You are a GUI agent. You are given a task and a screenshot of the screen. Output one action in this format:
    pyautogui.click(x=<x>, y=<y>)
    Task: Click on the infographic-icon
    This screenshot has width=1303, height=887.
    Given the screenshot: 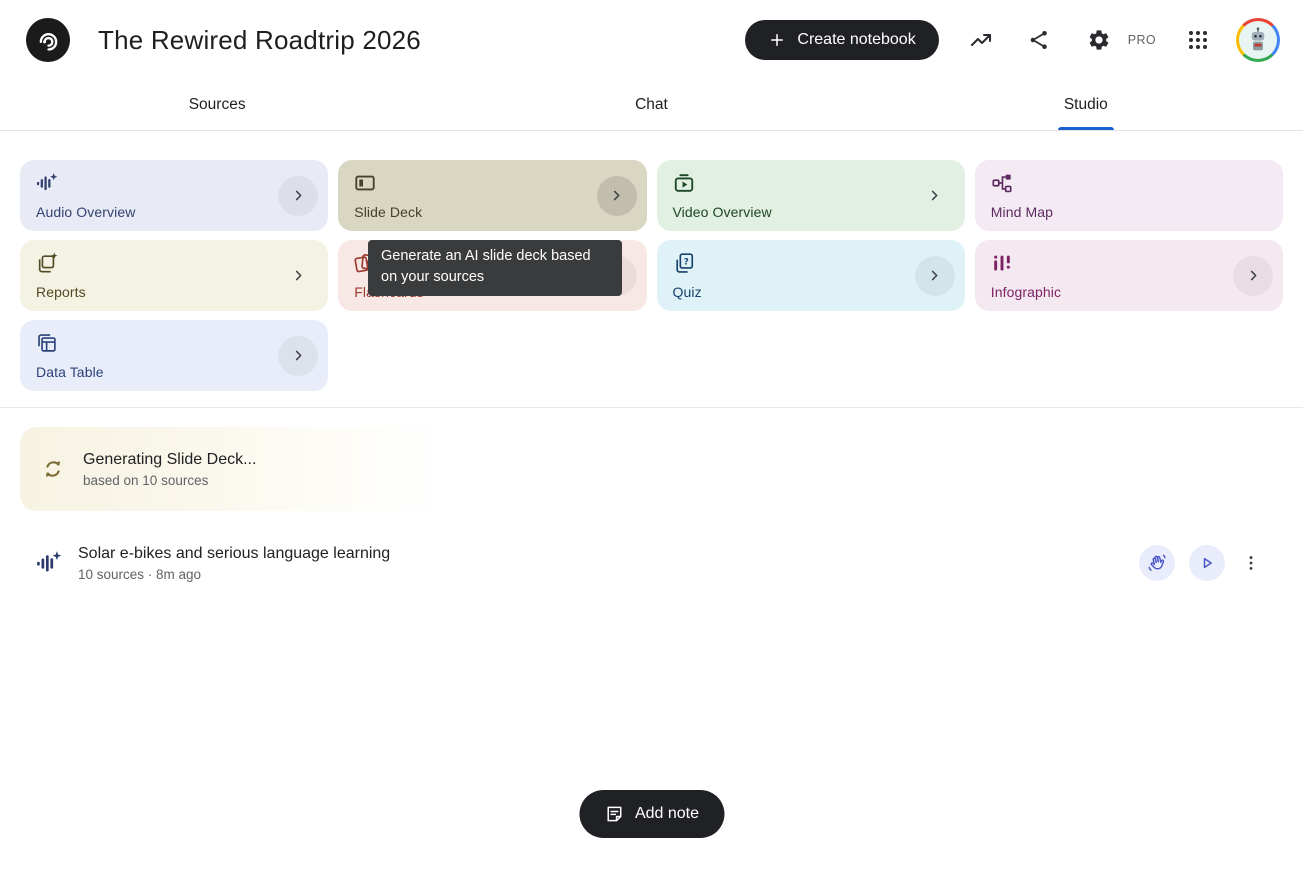 What is the action you would take?
    pyautogui.click(x=1001, y=263)
    